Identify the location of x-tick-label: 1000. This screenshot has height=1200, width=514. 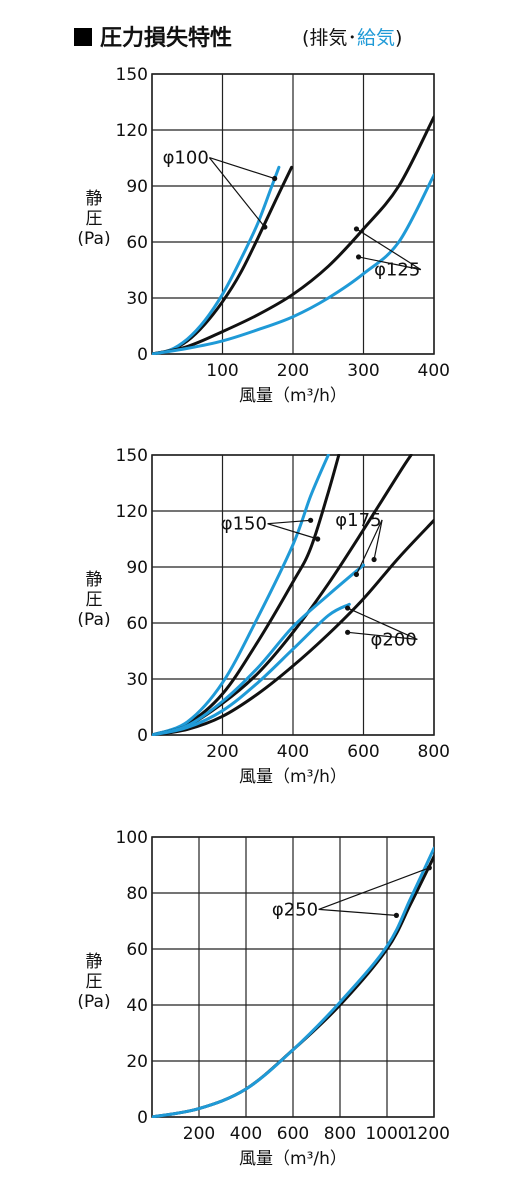
(386, 1134).